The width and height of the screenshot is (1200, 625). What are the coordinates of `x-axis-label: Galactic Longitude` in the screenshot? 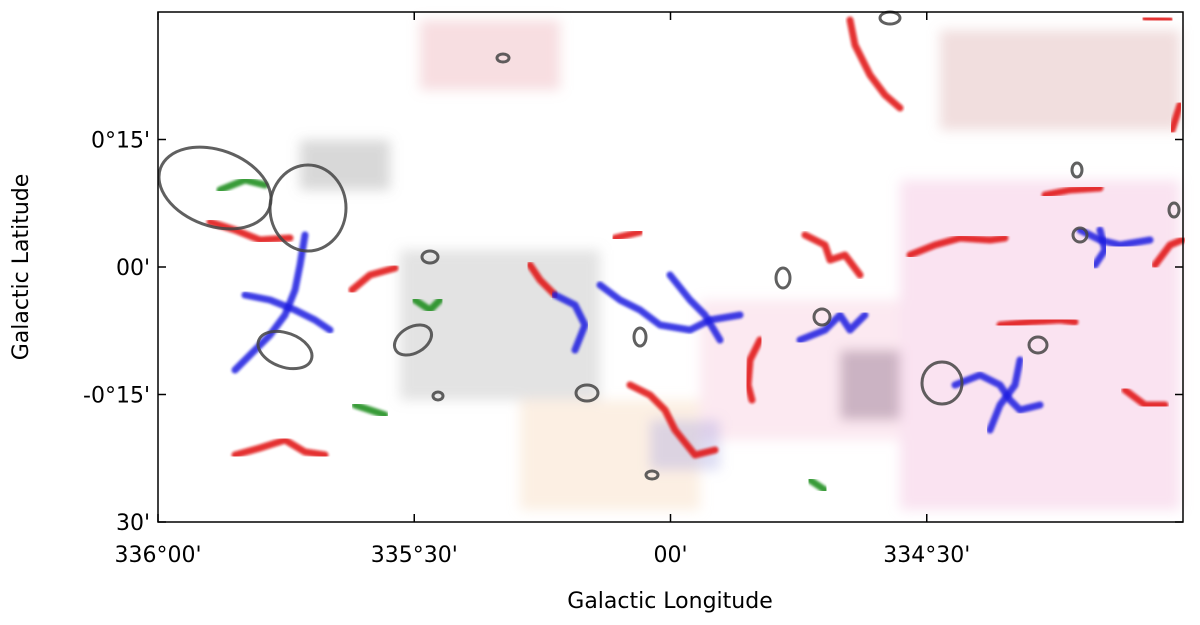 It's located at (669, 601).